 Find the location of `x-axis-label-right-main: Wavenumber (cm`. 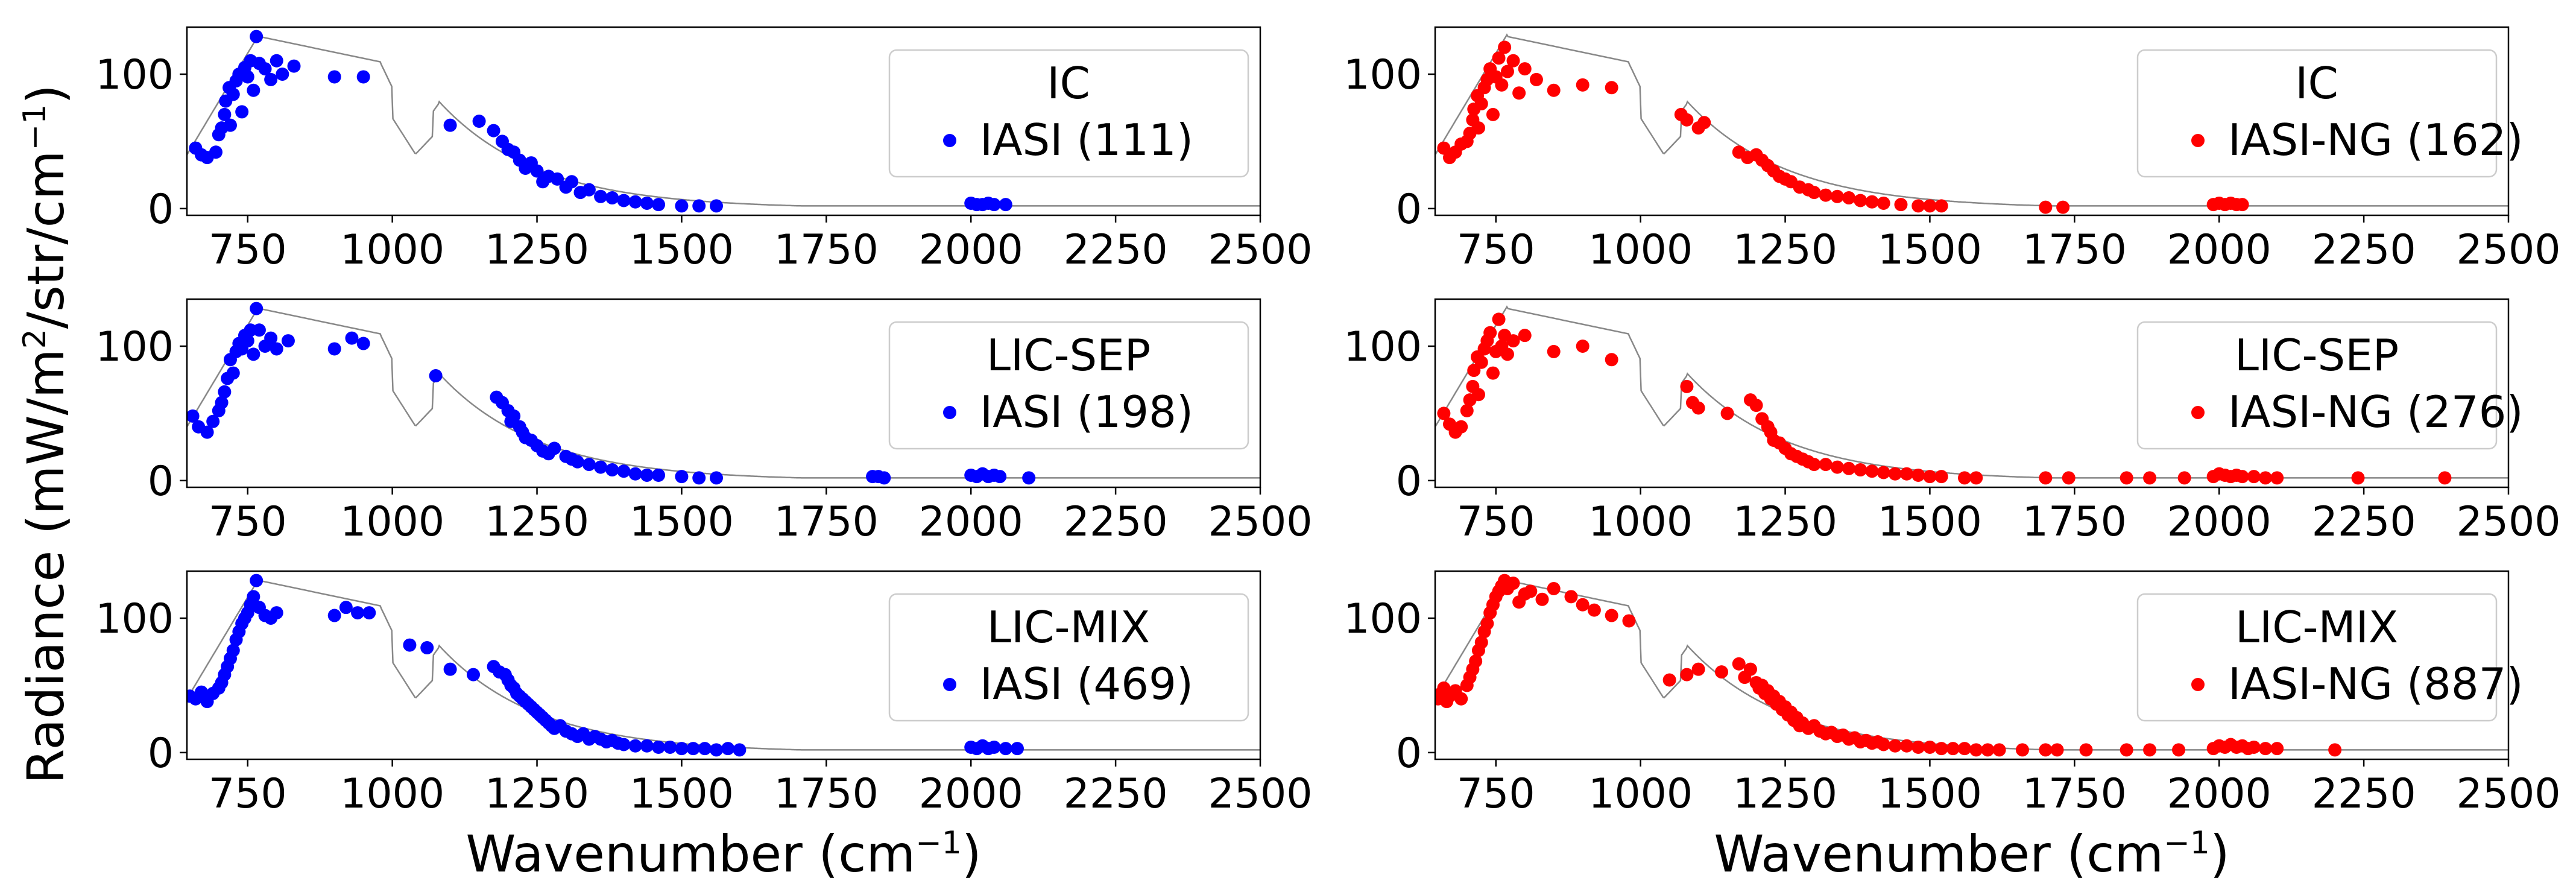

x-axis-label-right-main: Wavenumber (cm is located at coordinates (1939, 854).